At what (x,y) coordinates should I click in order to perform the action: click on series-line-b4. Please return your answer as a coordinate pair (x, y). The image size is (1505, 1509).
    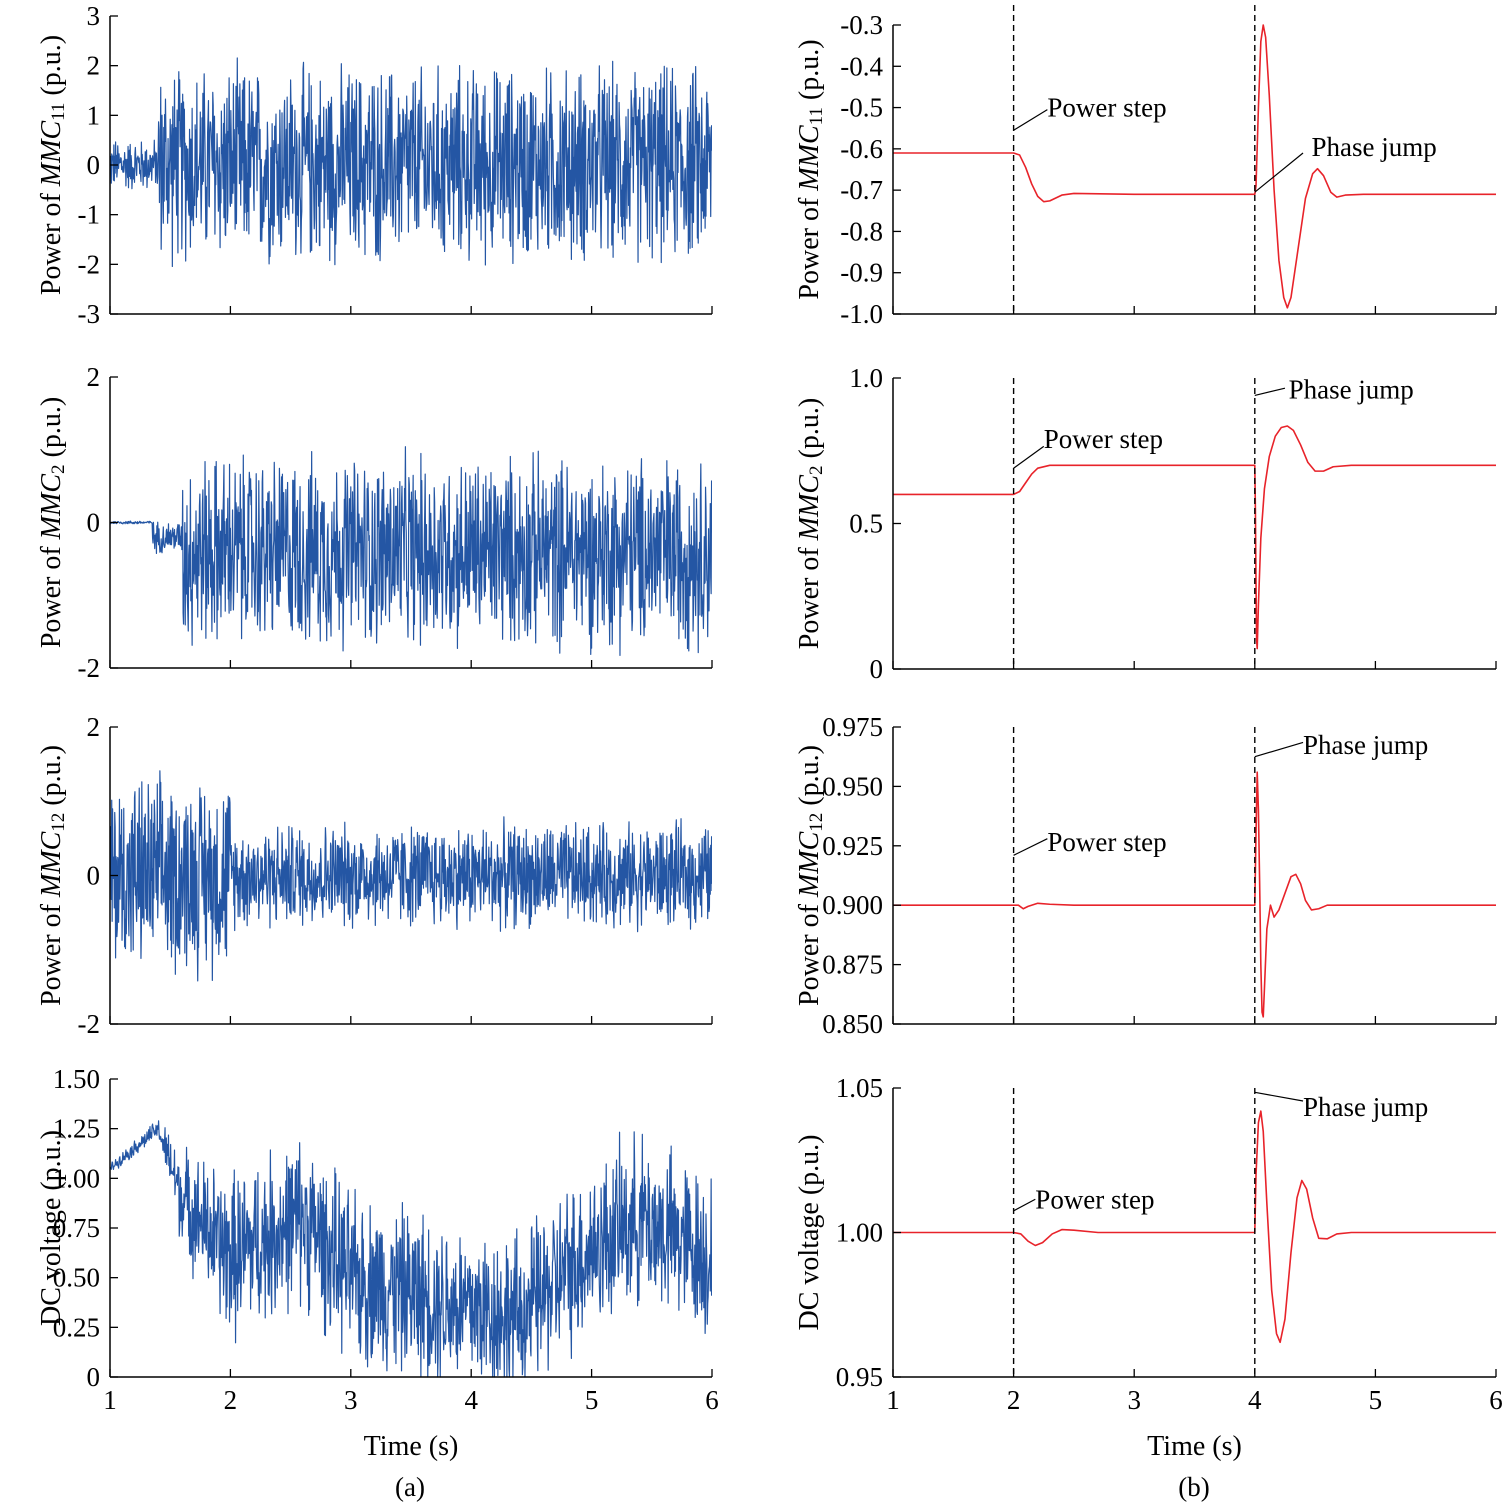
    Looking at the image, I should click on (1194, 1227).